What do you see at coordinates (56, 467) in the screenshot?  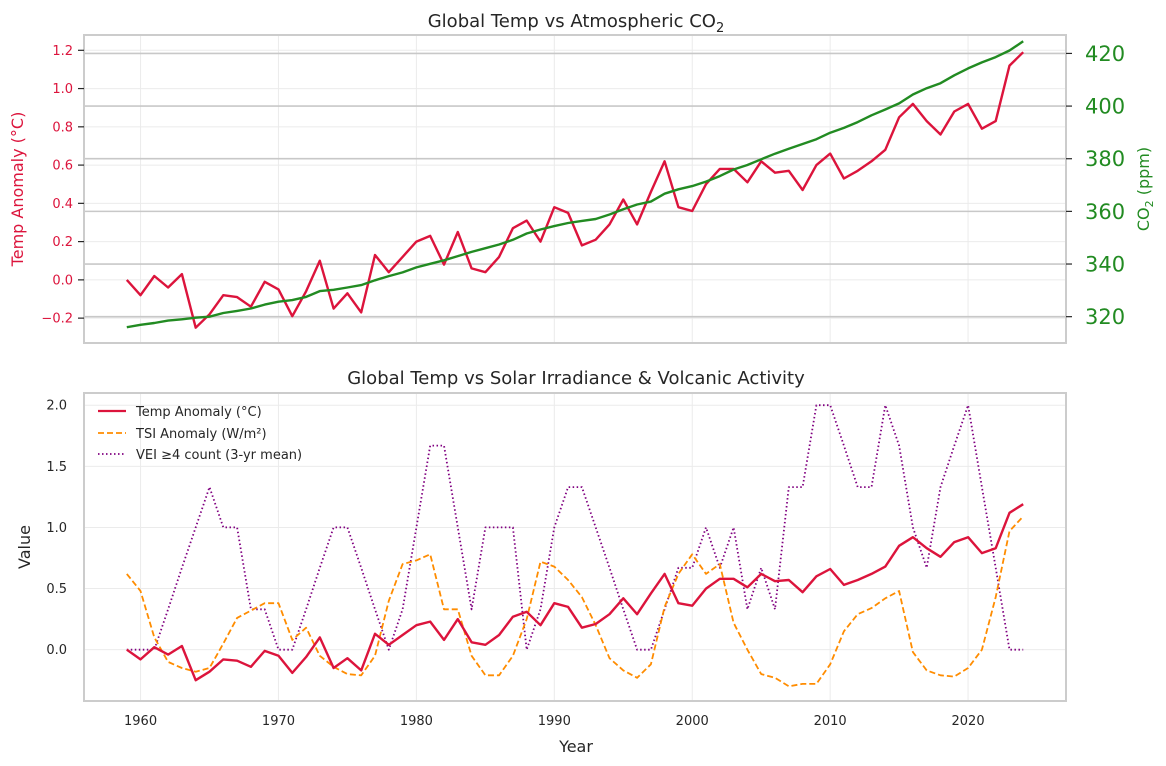 I see `value-axis-tick-label: 1.5` at bounding box center [56, 467].